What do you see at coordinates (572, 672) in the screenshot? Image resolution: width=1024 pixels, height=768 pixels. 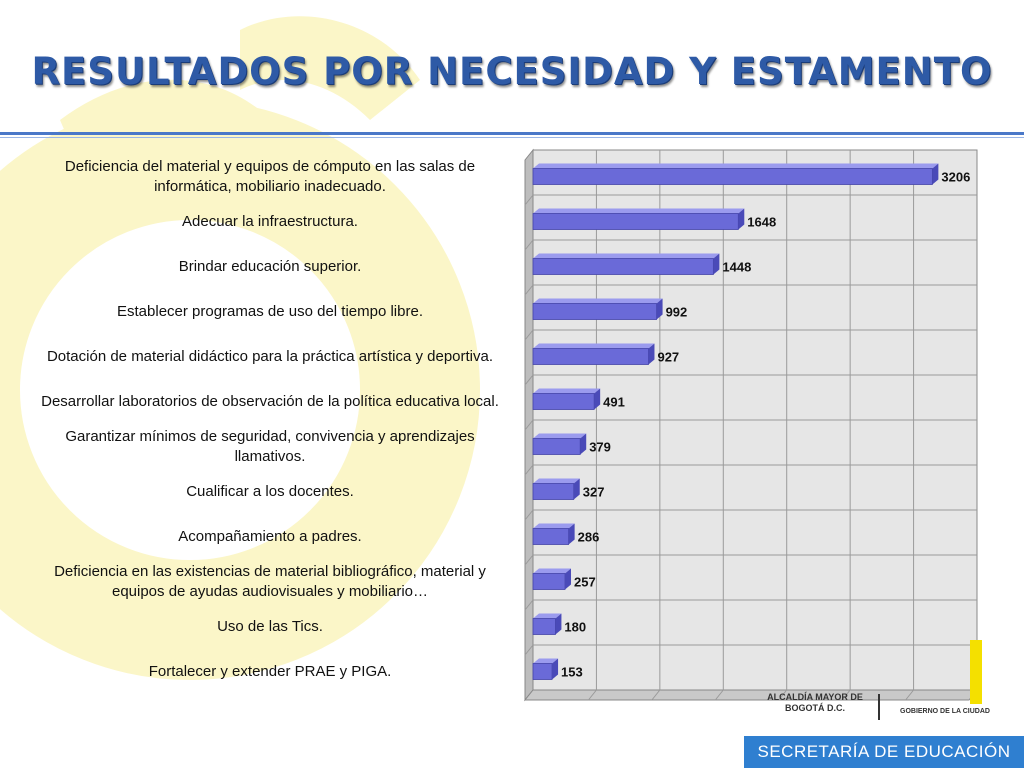 I see `data-label: 153` at bounding box center [572, 672].